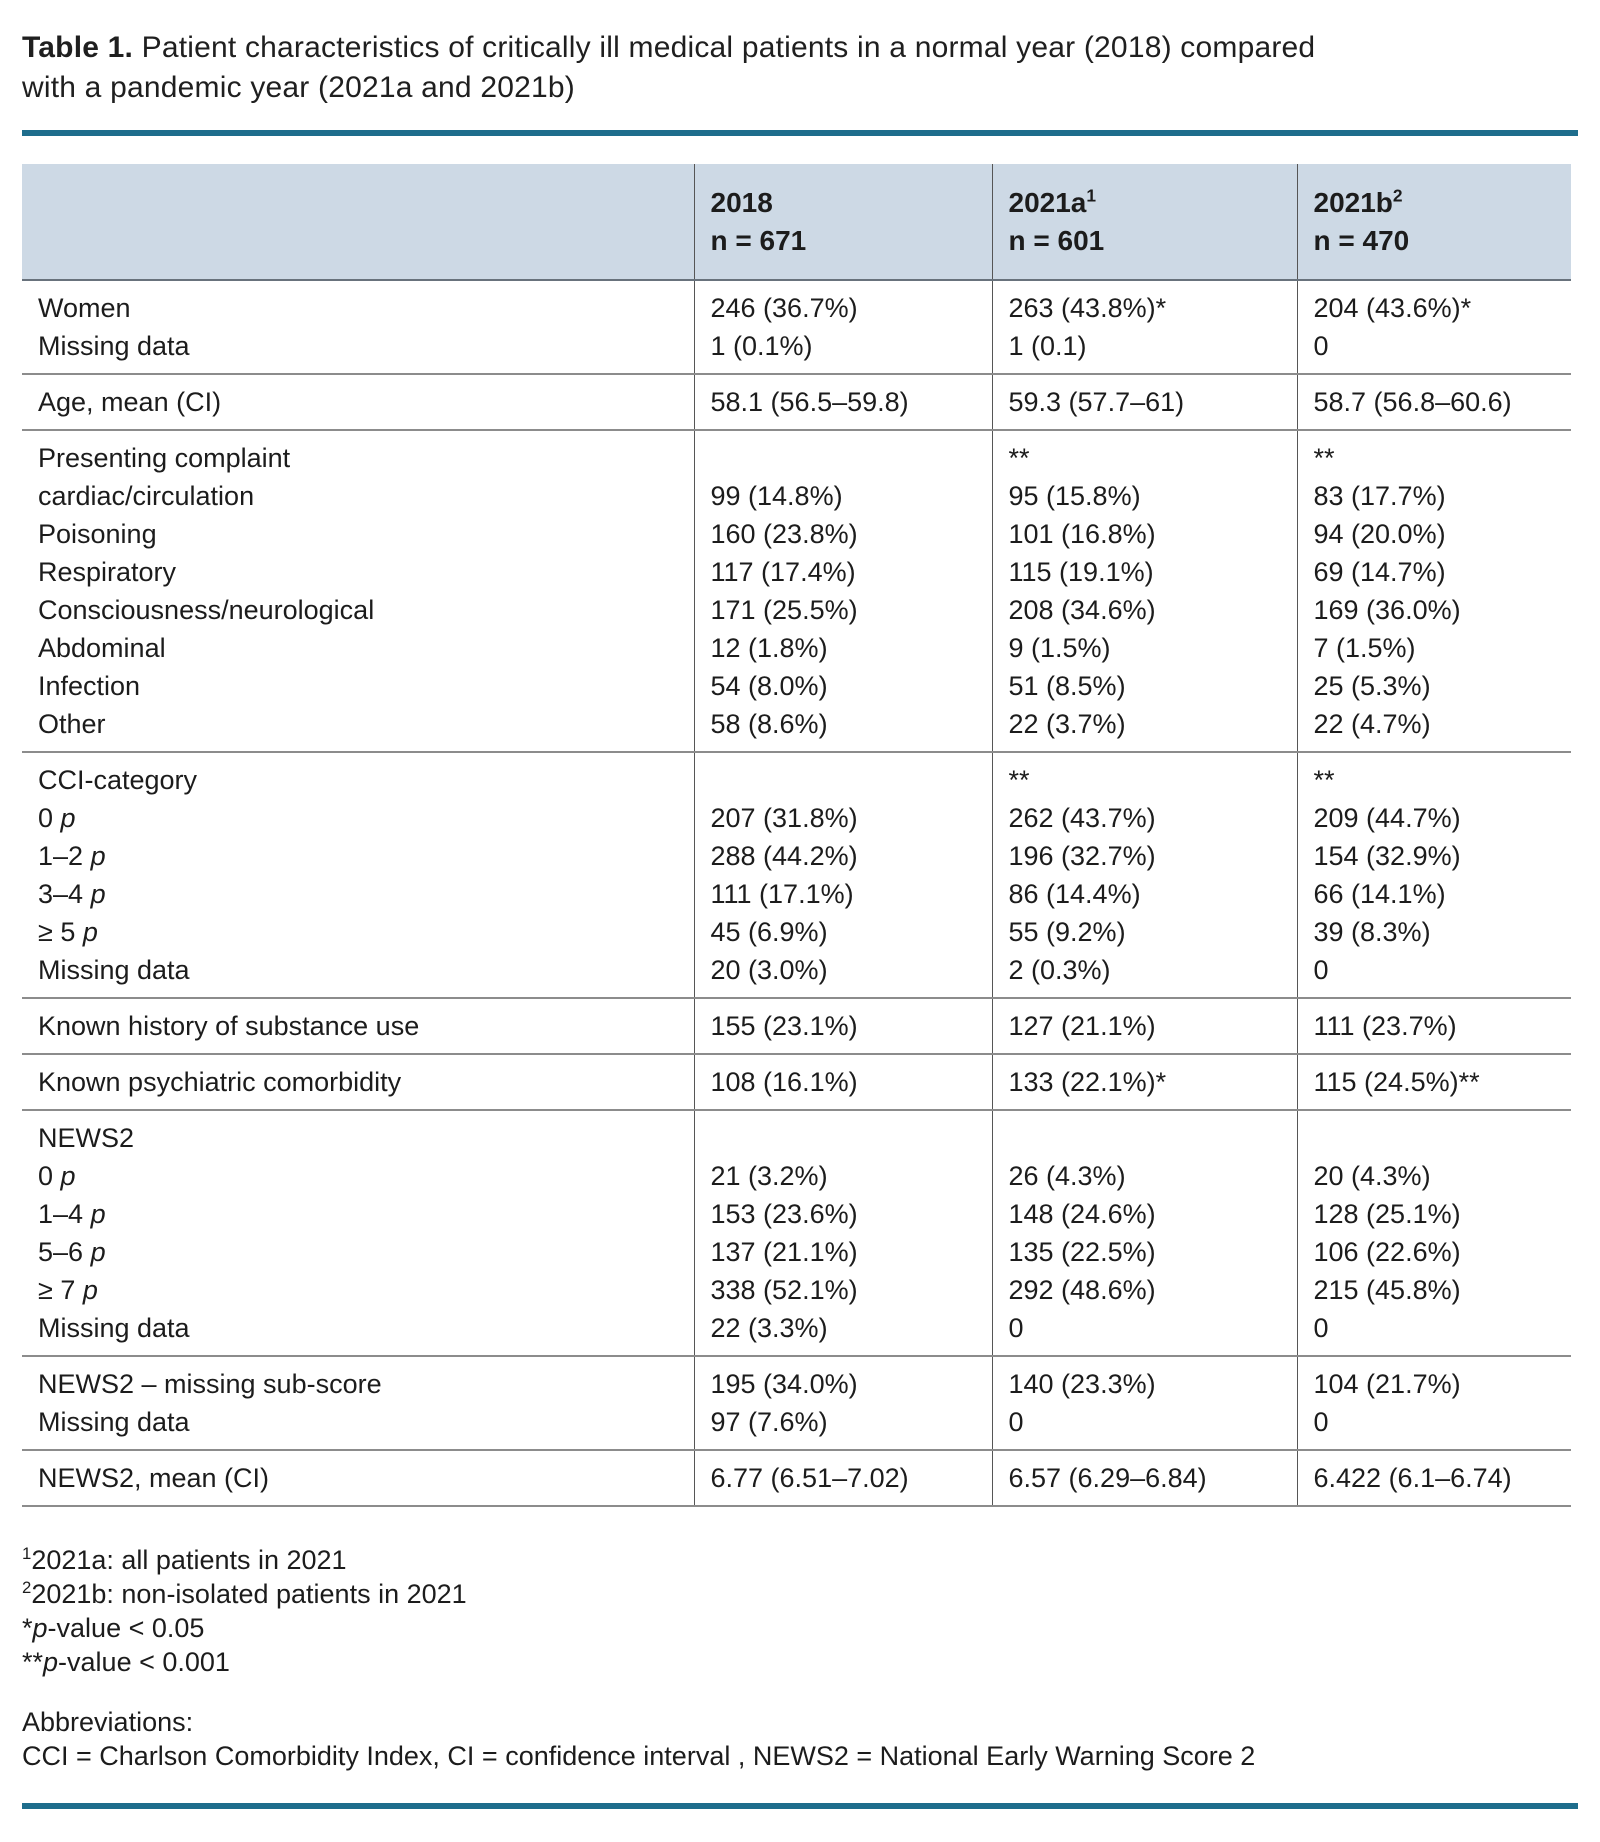 Image resolution: width=1600 pixels, height=1842 pixels. I want to click on value-cell: 133 (22.1%)*, so click(1144, 1082).